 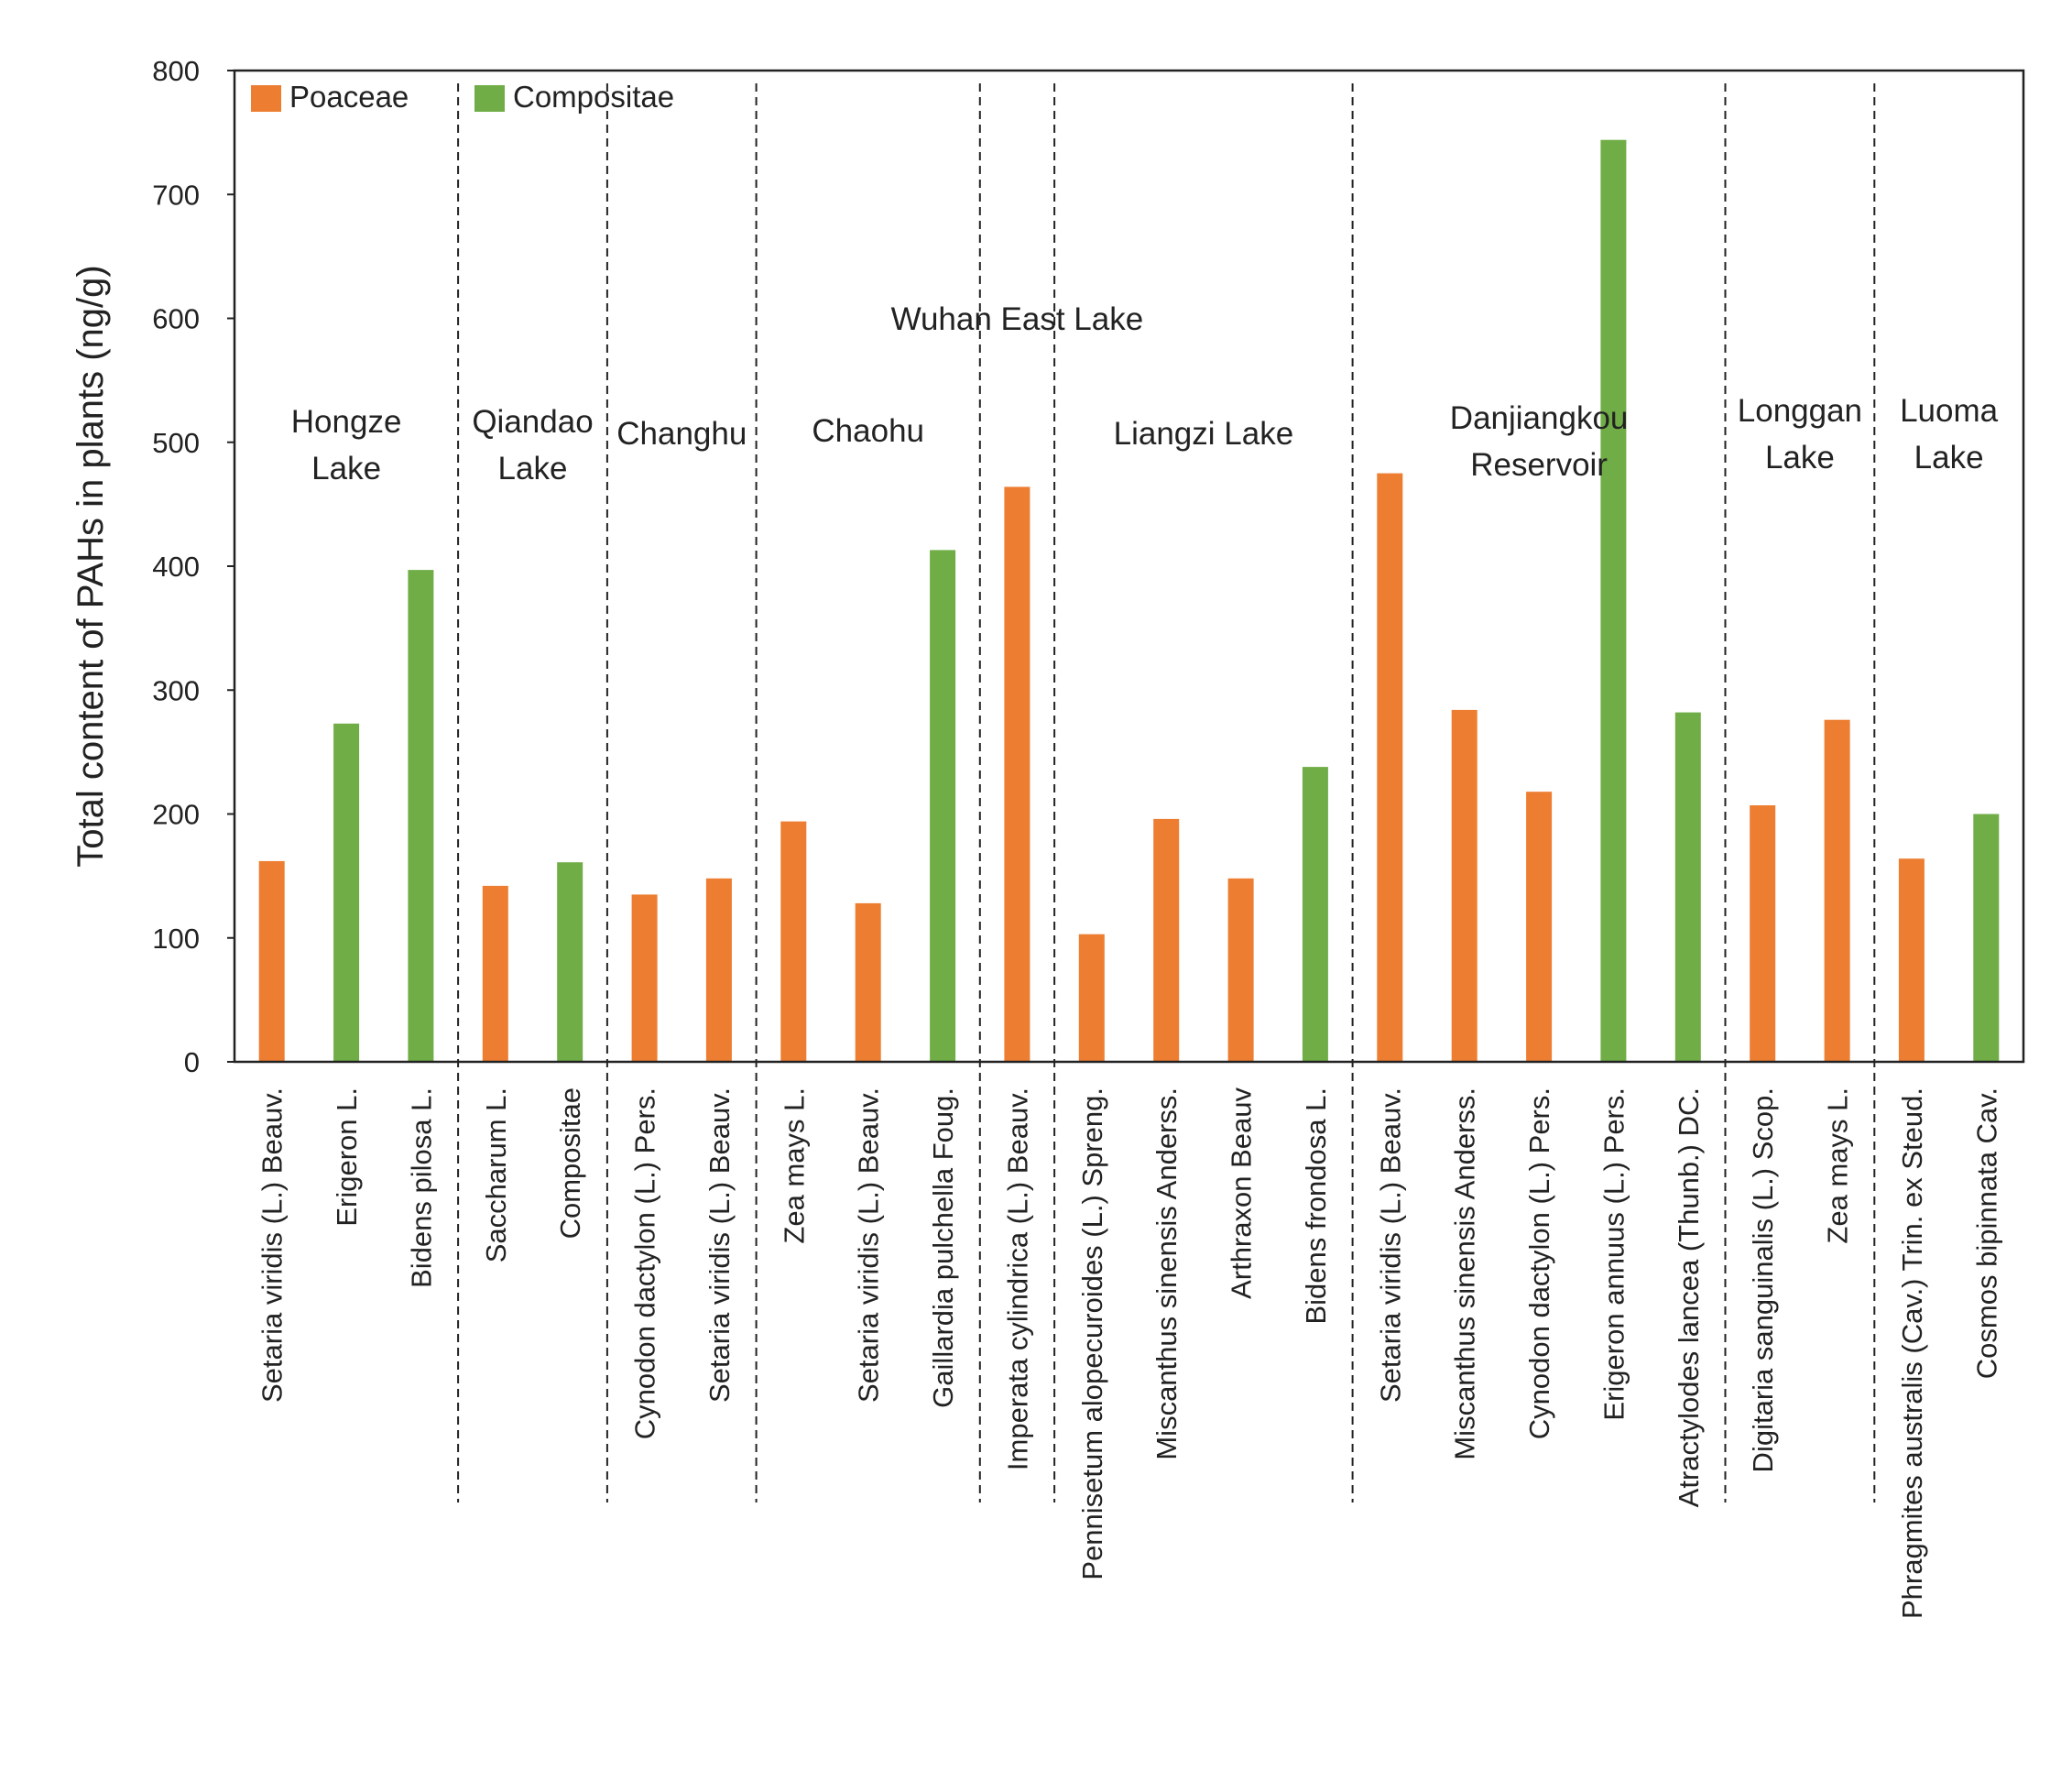 What do you see at coordinates (1614, 601) in the screenshot?
I see `bar-19-erigeron-annuus-l-pers` at bounding box center [1614, 601].